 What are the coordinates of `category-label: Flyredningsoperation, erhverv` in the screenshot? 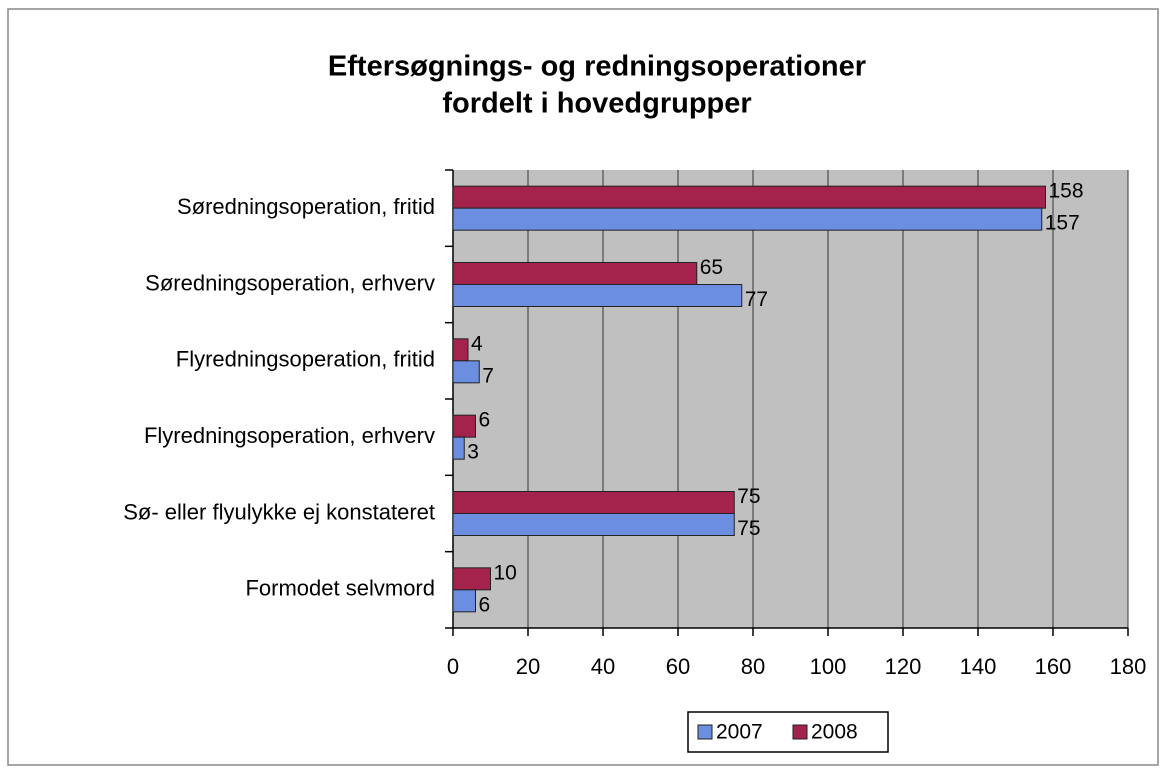 It's located at (289, 435).